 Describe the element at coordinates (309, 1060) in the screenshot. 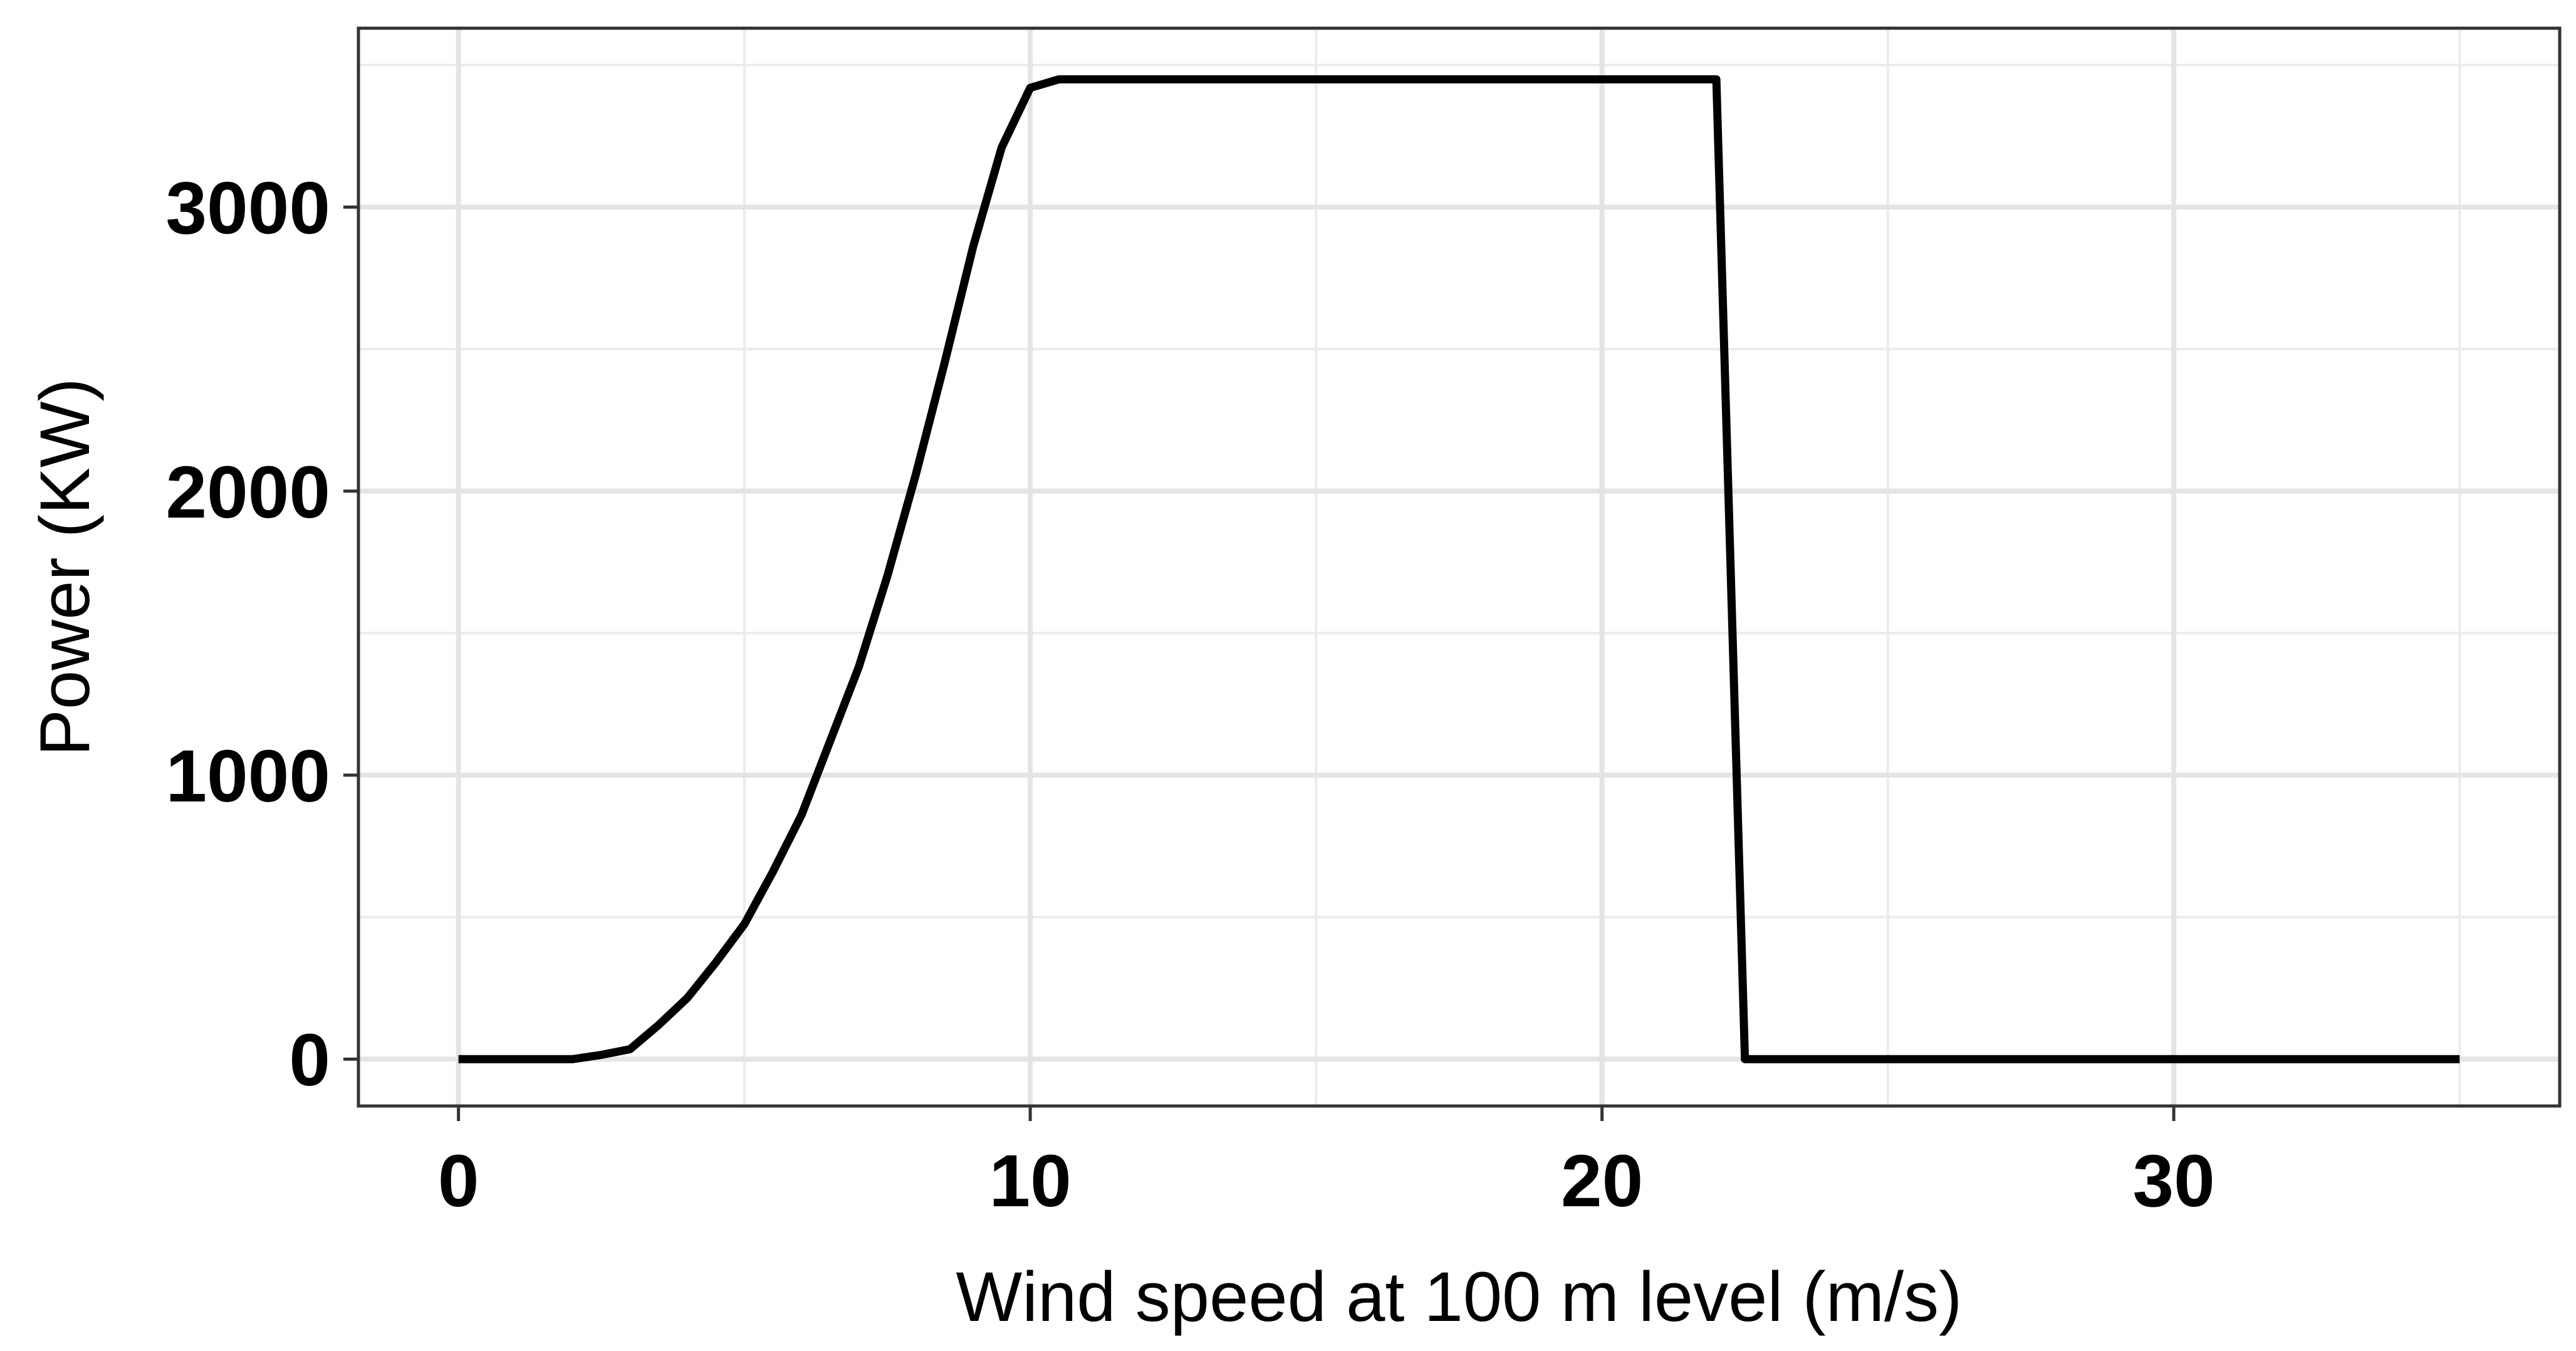

I see `y-tick-label: 0` at that location.